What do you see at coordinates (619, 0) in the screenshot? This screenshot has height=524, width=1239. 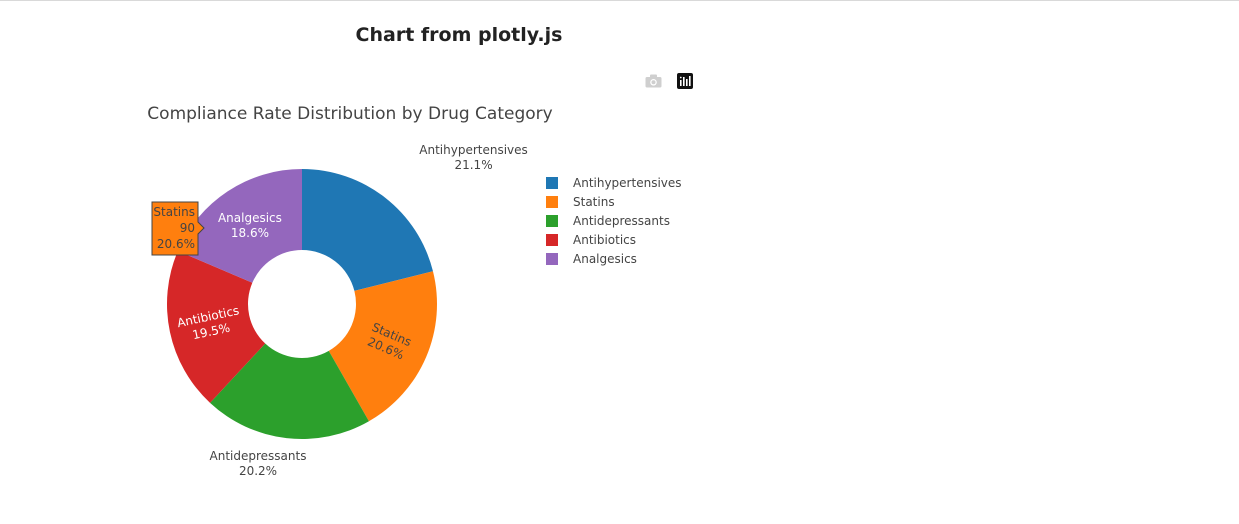 I see `top-border` at bounding box center [619, 0].